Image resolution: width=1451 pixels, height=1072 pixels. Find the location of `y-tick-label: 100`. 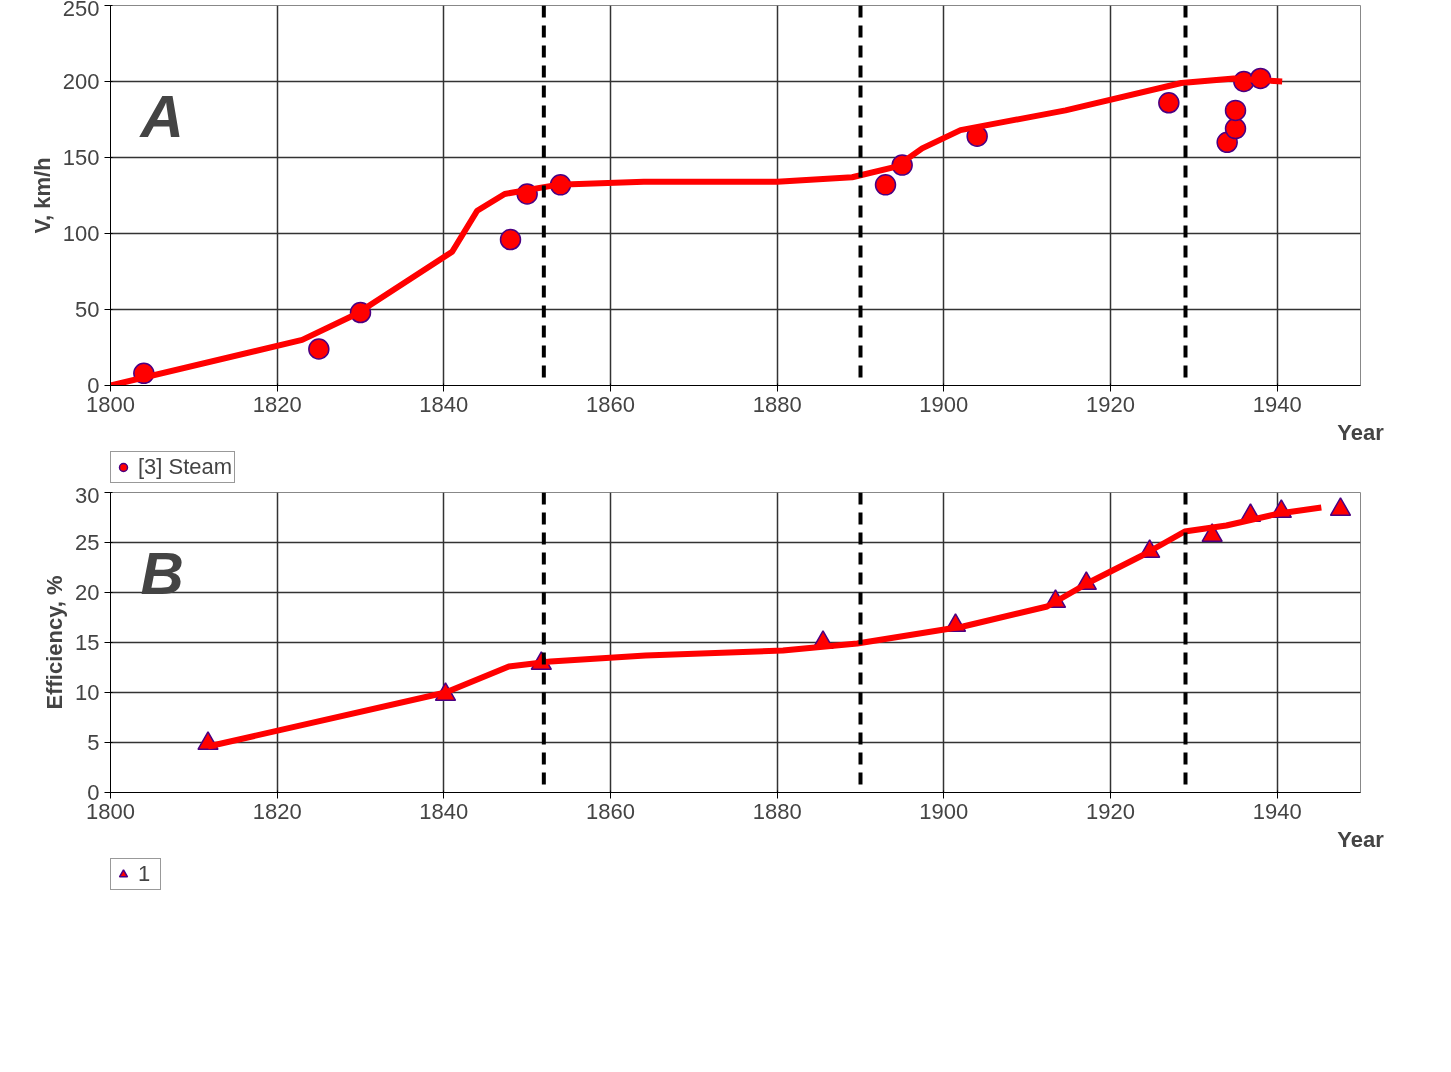

y-tick-label: 100 is located at coordinates (81, 233).